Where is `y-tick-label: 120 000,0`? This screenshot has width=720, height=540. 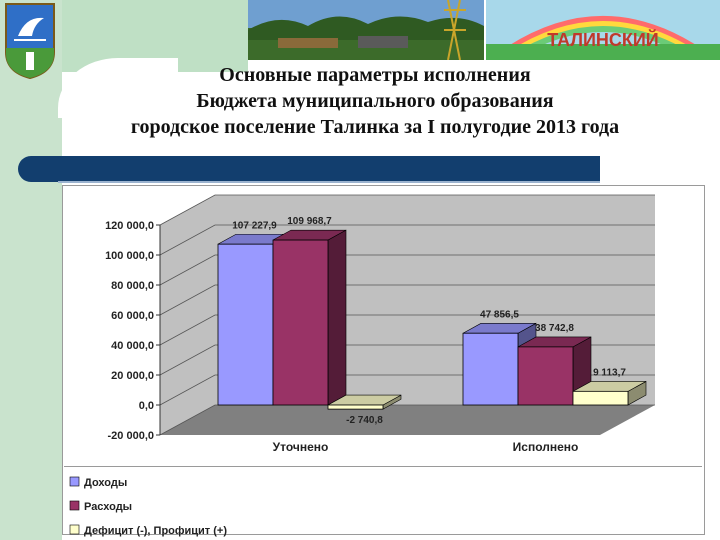
y-tick-label: 120 000,0 is located at coordinates (129, 226).